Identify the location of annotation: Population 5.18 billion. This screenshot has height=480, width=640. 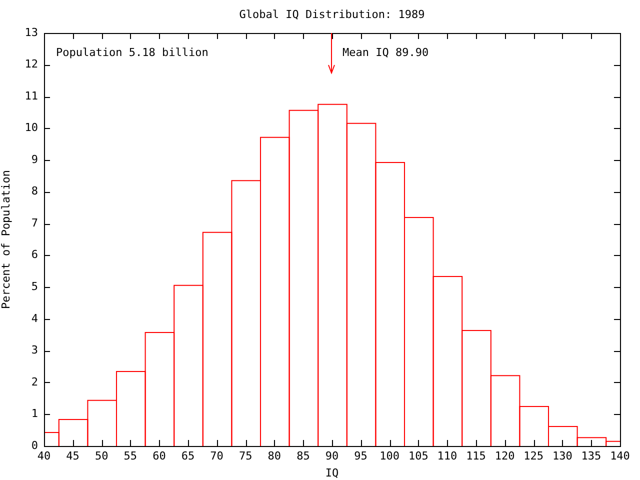
(132, 52).